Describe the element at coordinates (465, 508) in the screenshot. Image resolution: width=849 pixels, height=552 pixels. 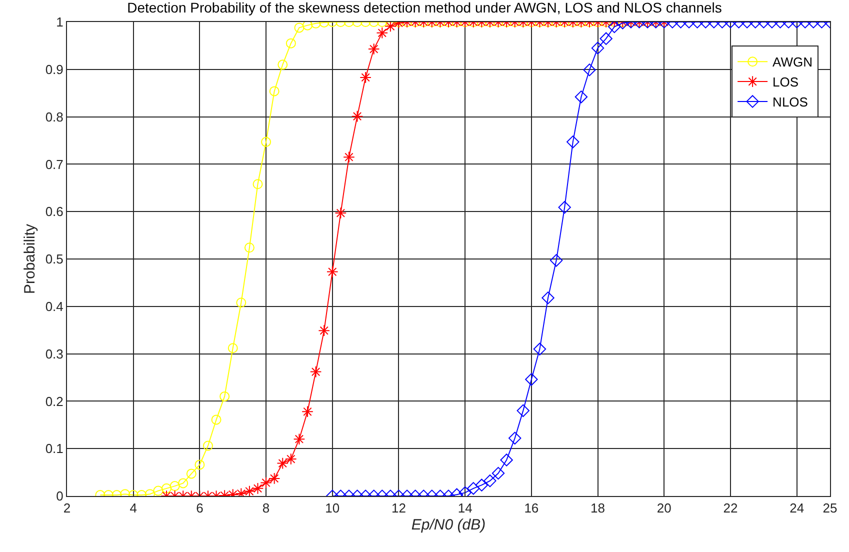
I see `x-tick-label: 14` at that location.